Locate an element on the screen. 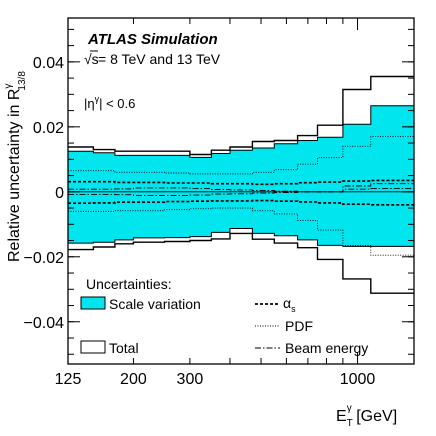 This screenshot has height=436, width=436. energy-sqrt-text: √s is located at coordinates (91, 59).